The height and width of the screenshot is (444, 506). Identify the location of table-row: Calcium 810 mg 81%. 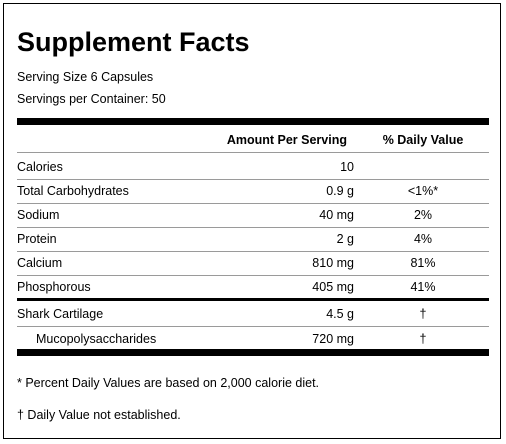
(253, 263).